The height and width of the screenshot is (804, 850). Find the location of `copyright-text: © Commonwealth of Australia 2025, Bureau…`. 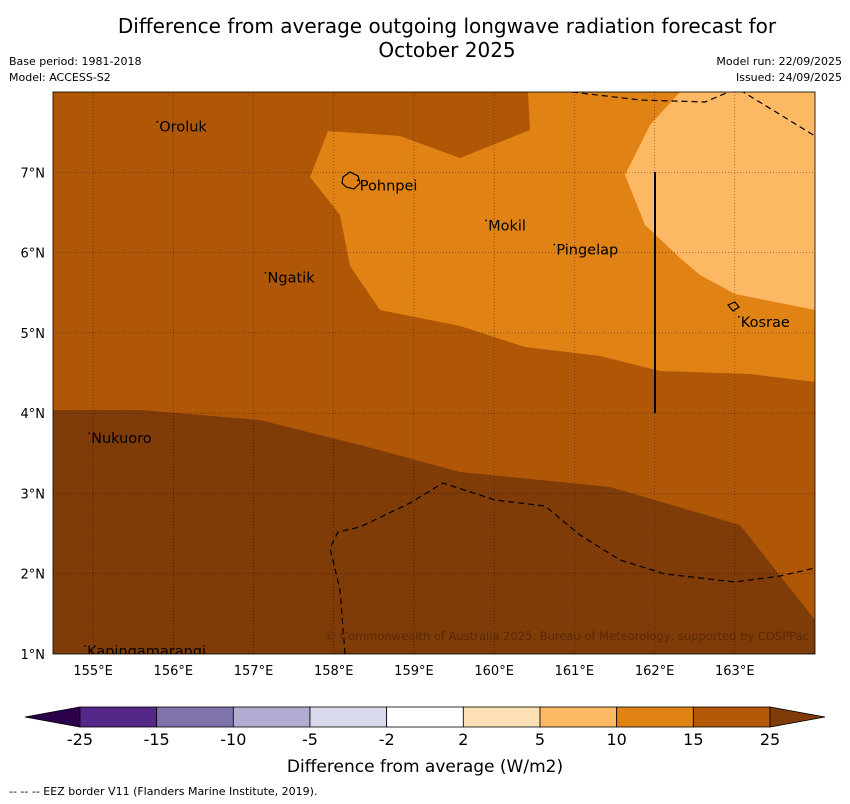

copyright-text: © Commonwealth of Australia 2025, Bureau… is located at coordinates (567, 636).